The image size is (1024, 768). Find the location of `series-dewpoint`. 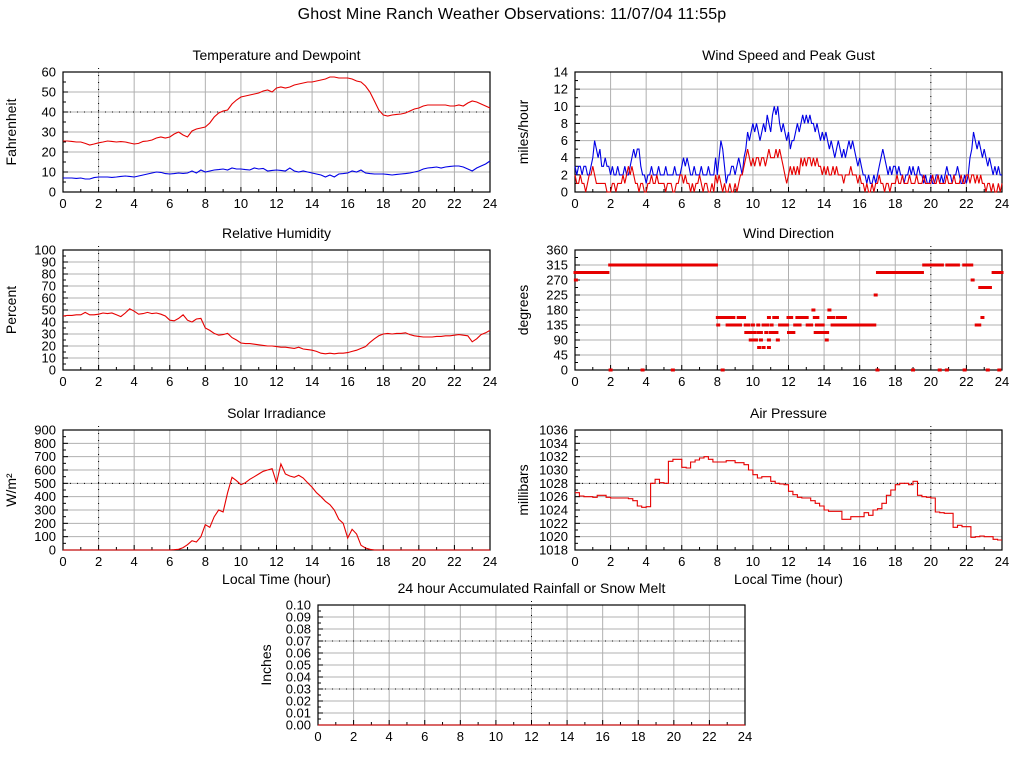

series-dewpoint is located at coordinates (277, 170).